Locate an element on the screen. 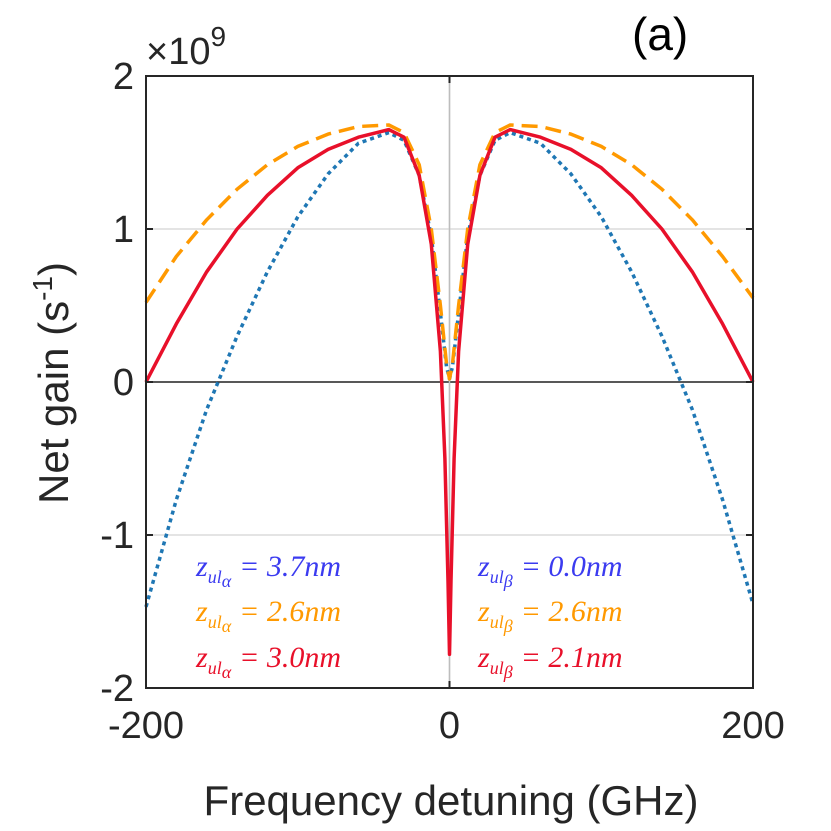  y-axis-label-main: Net gain (s is located at coordinates (53, 402).